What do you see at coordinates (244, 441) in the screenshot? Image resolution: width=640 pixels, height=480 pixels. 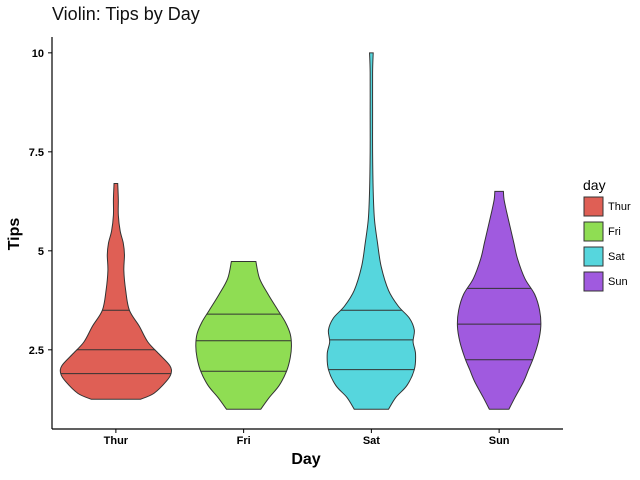 I see `x-tick-label: Fri` at bounding box center [244, 441].